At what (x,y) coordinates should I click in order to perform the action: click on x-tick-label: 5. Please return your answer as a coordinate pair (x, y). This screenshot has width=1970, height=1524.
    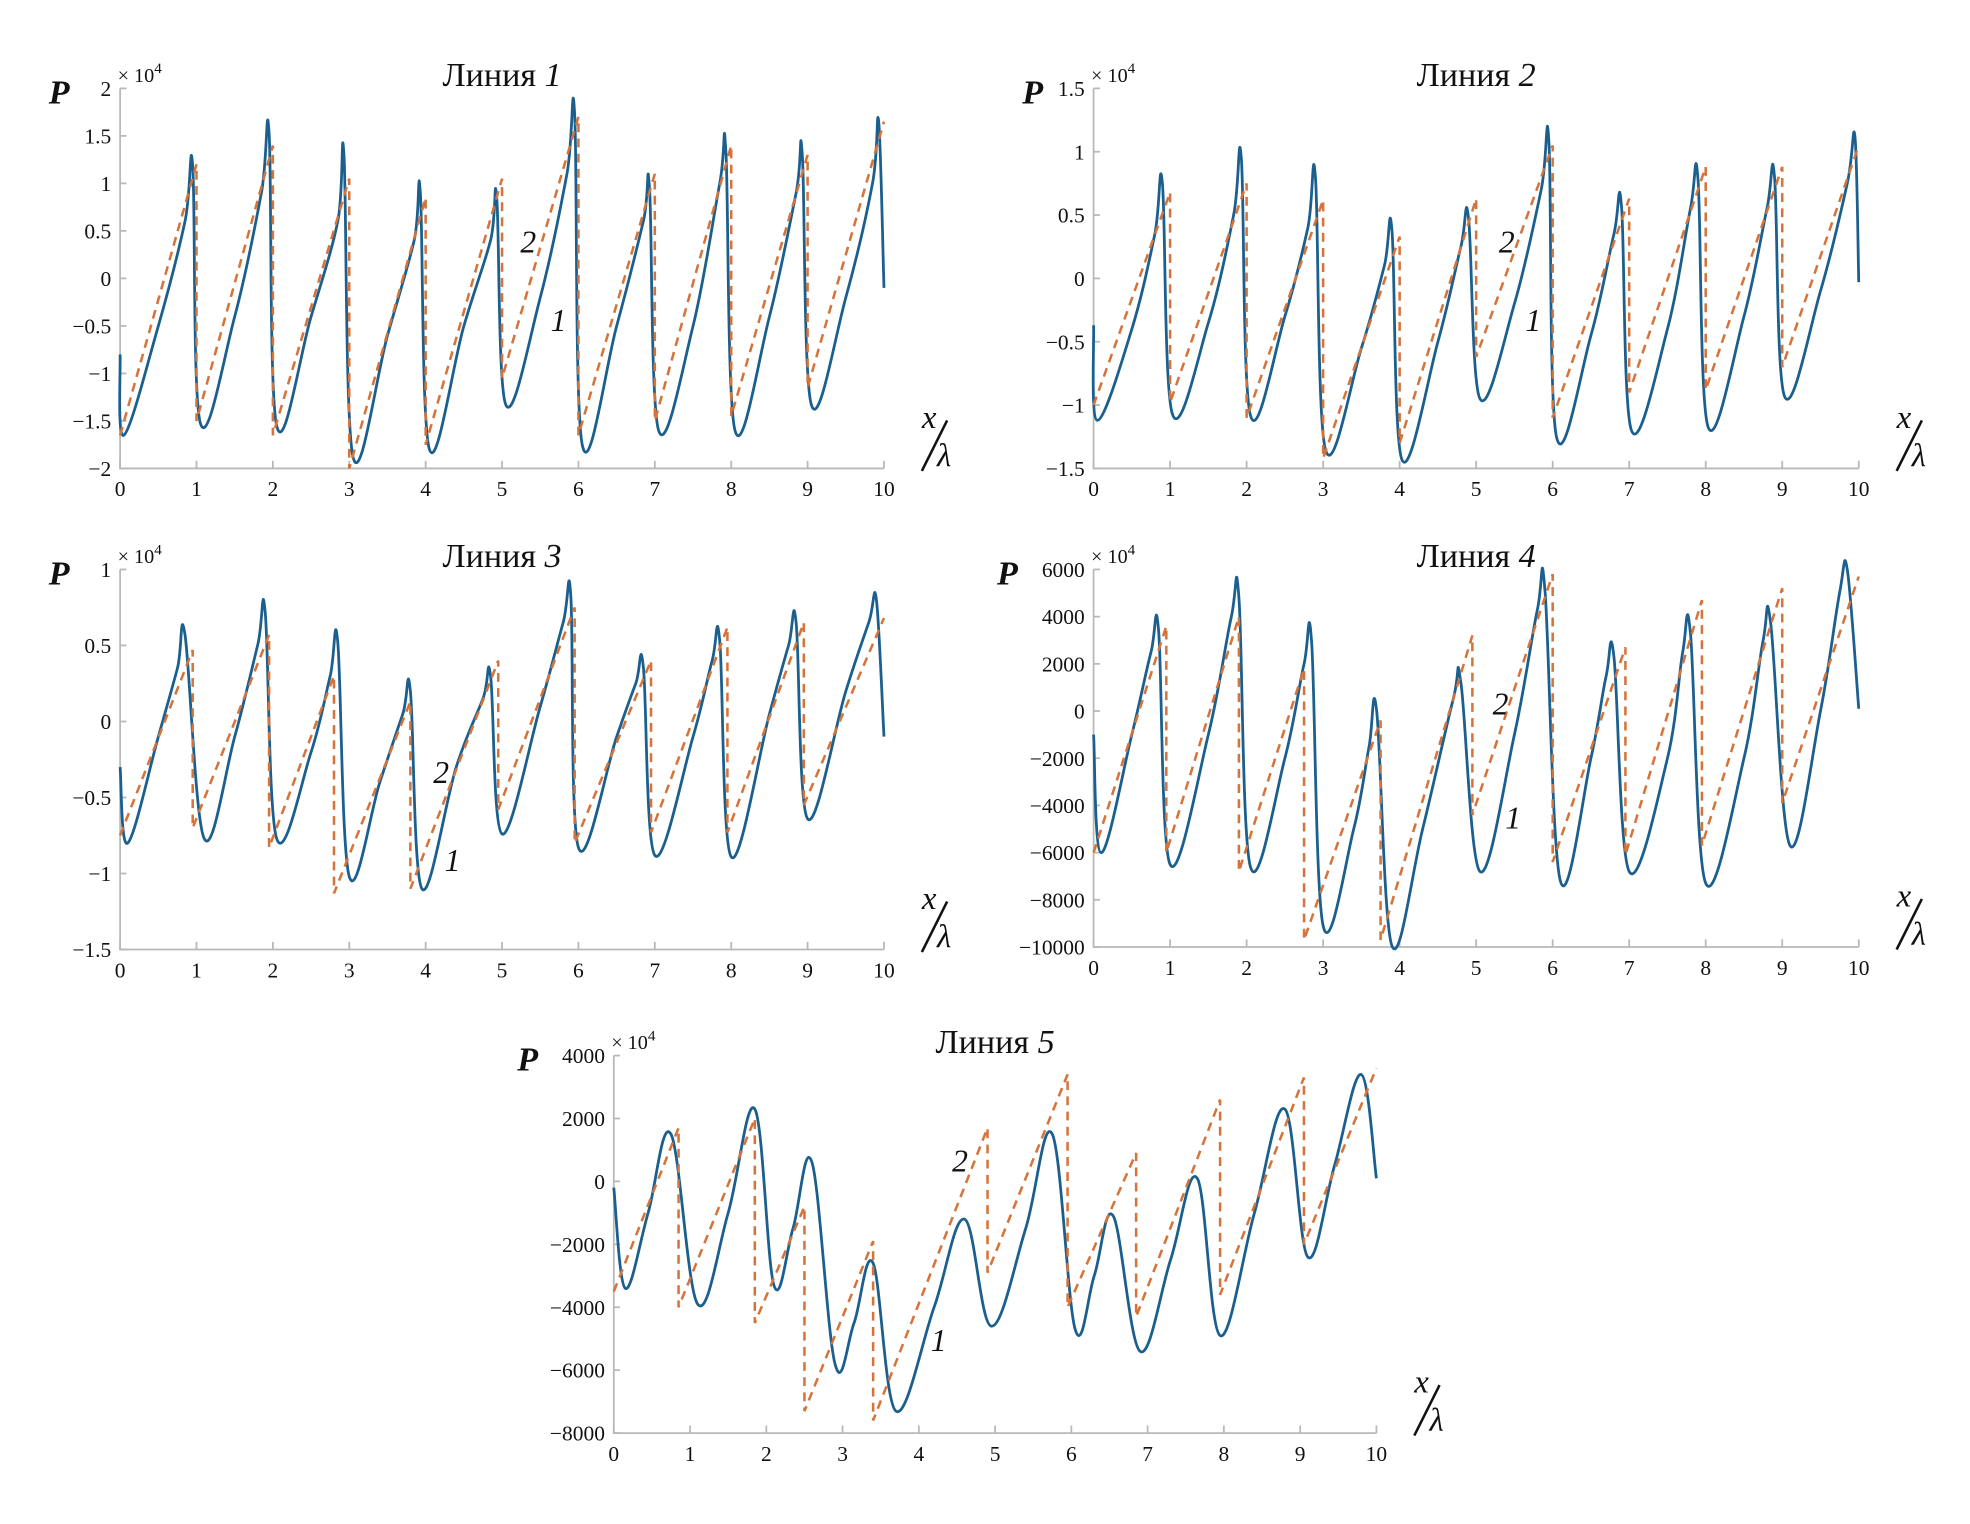
    Looking at the image, I should click on (995, 1454).